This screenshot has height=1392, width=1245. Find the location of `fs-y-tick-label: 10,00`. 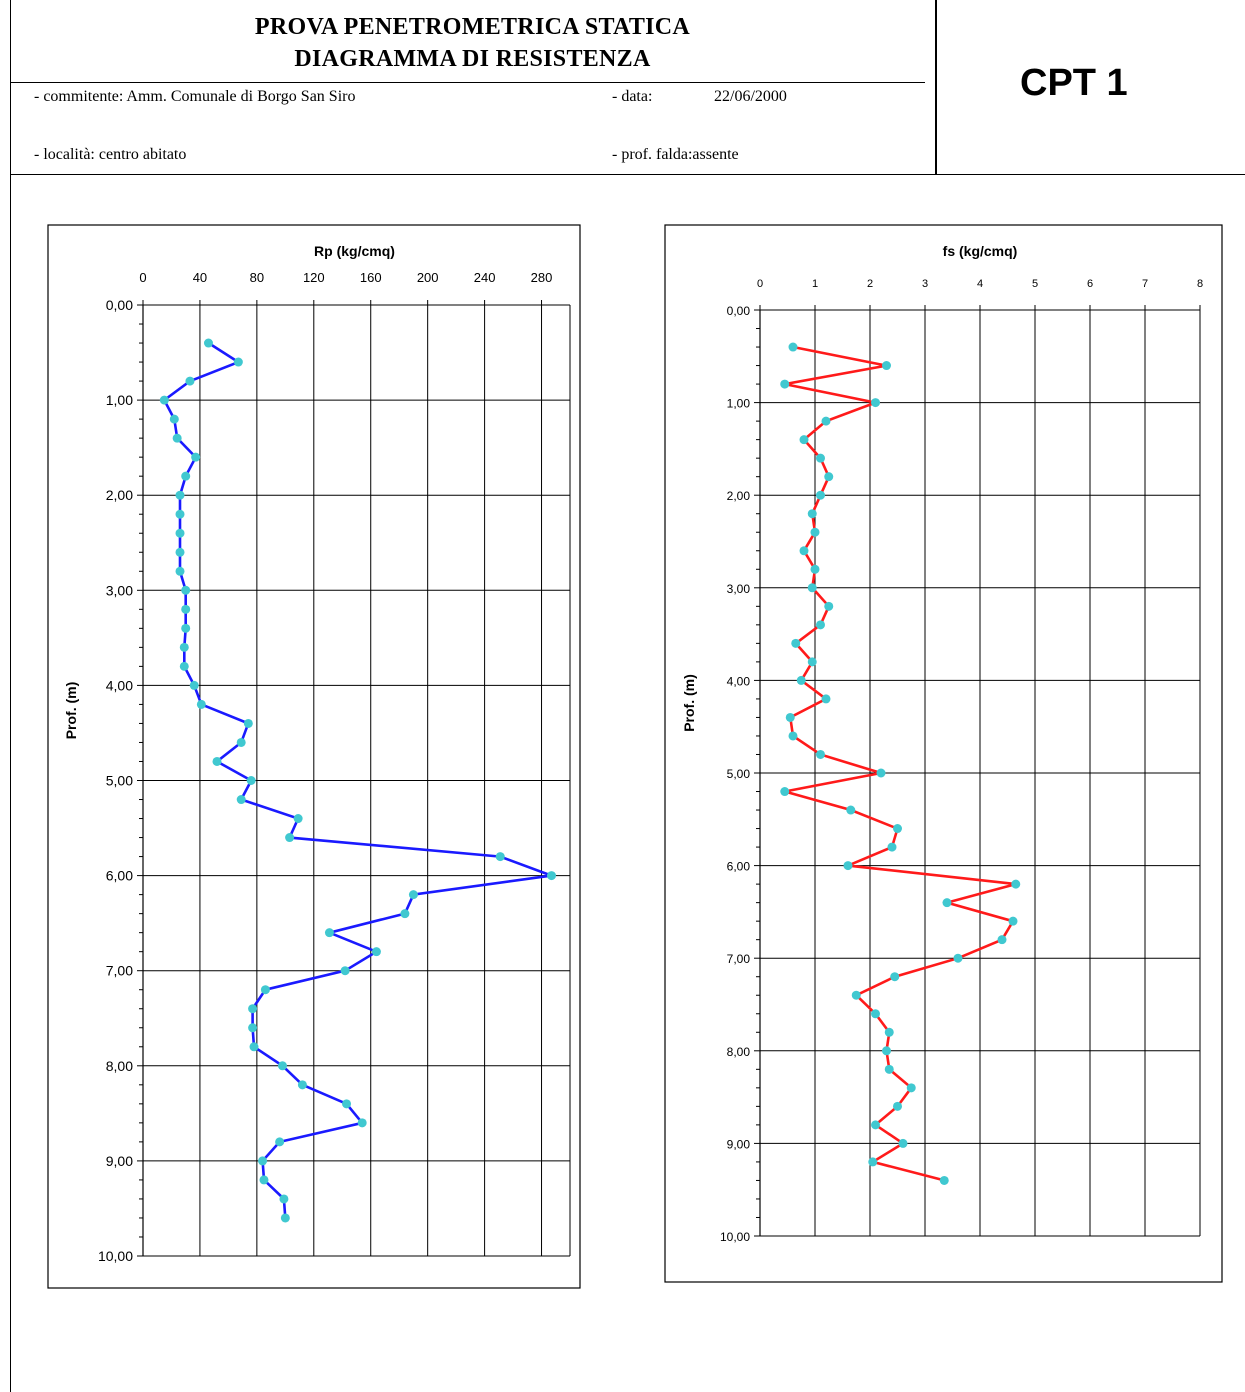

fs-y-tick-label: 10,00 is located at coordinates (735, 1237).